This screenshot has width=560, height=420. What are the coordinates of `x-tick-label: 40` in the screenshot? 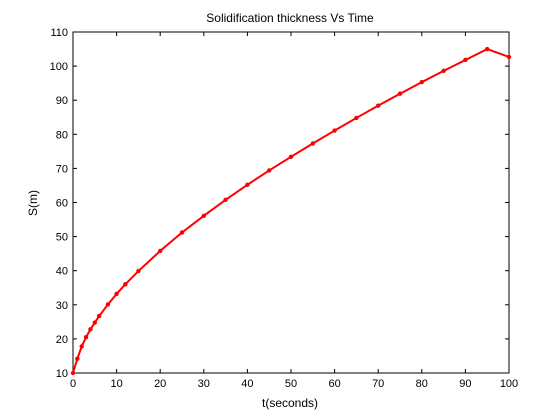 It's located at (247, 384).